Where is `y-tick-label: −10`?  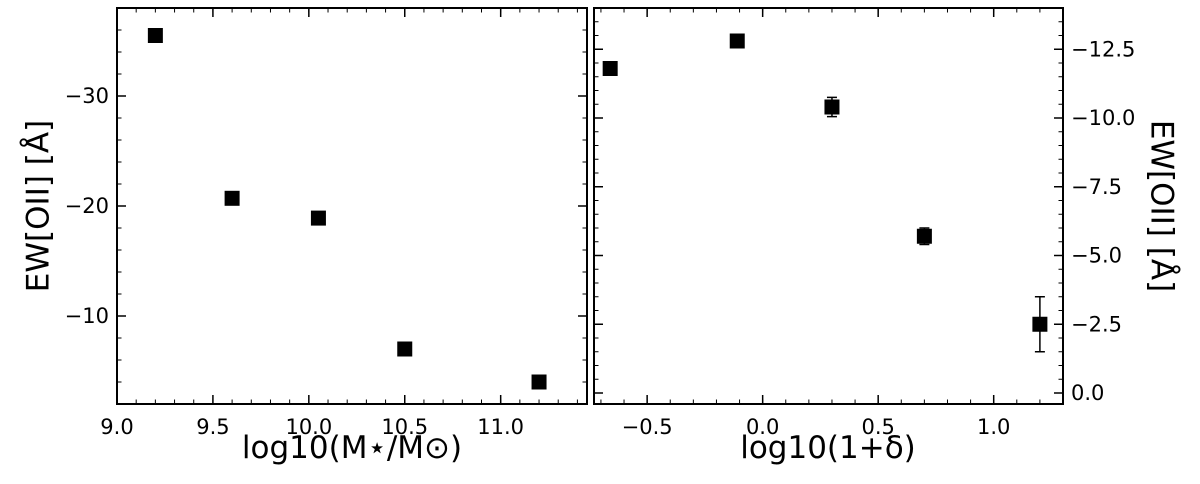 y-tick-label: −10 is located at coordinates (87, 316).